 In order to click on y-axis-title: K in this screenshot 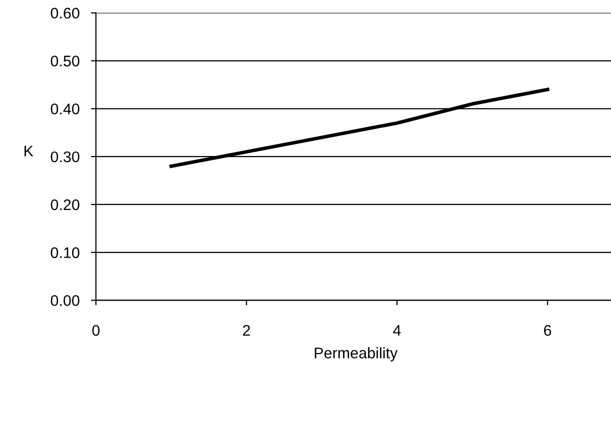, I will do `click(29, 151)`.